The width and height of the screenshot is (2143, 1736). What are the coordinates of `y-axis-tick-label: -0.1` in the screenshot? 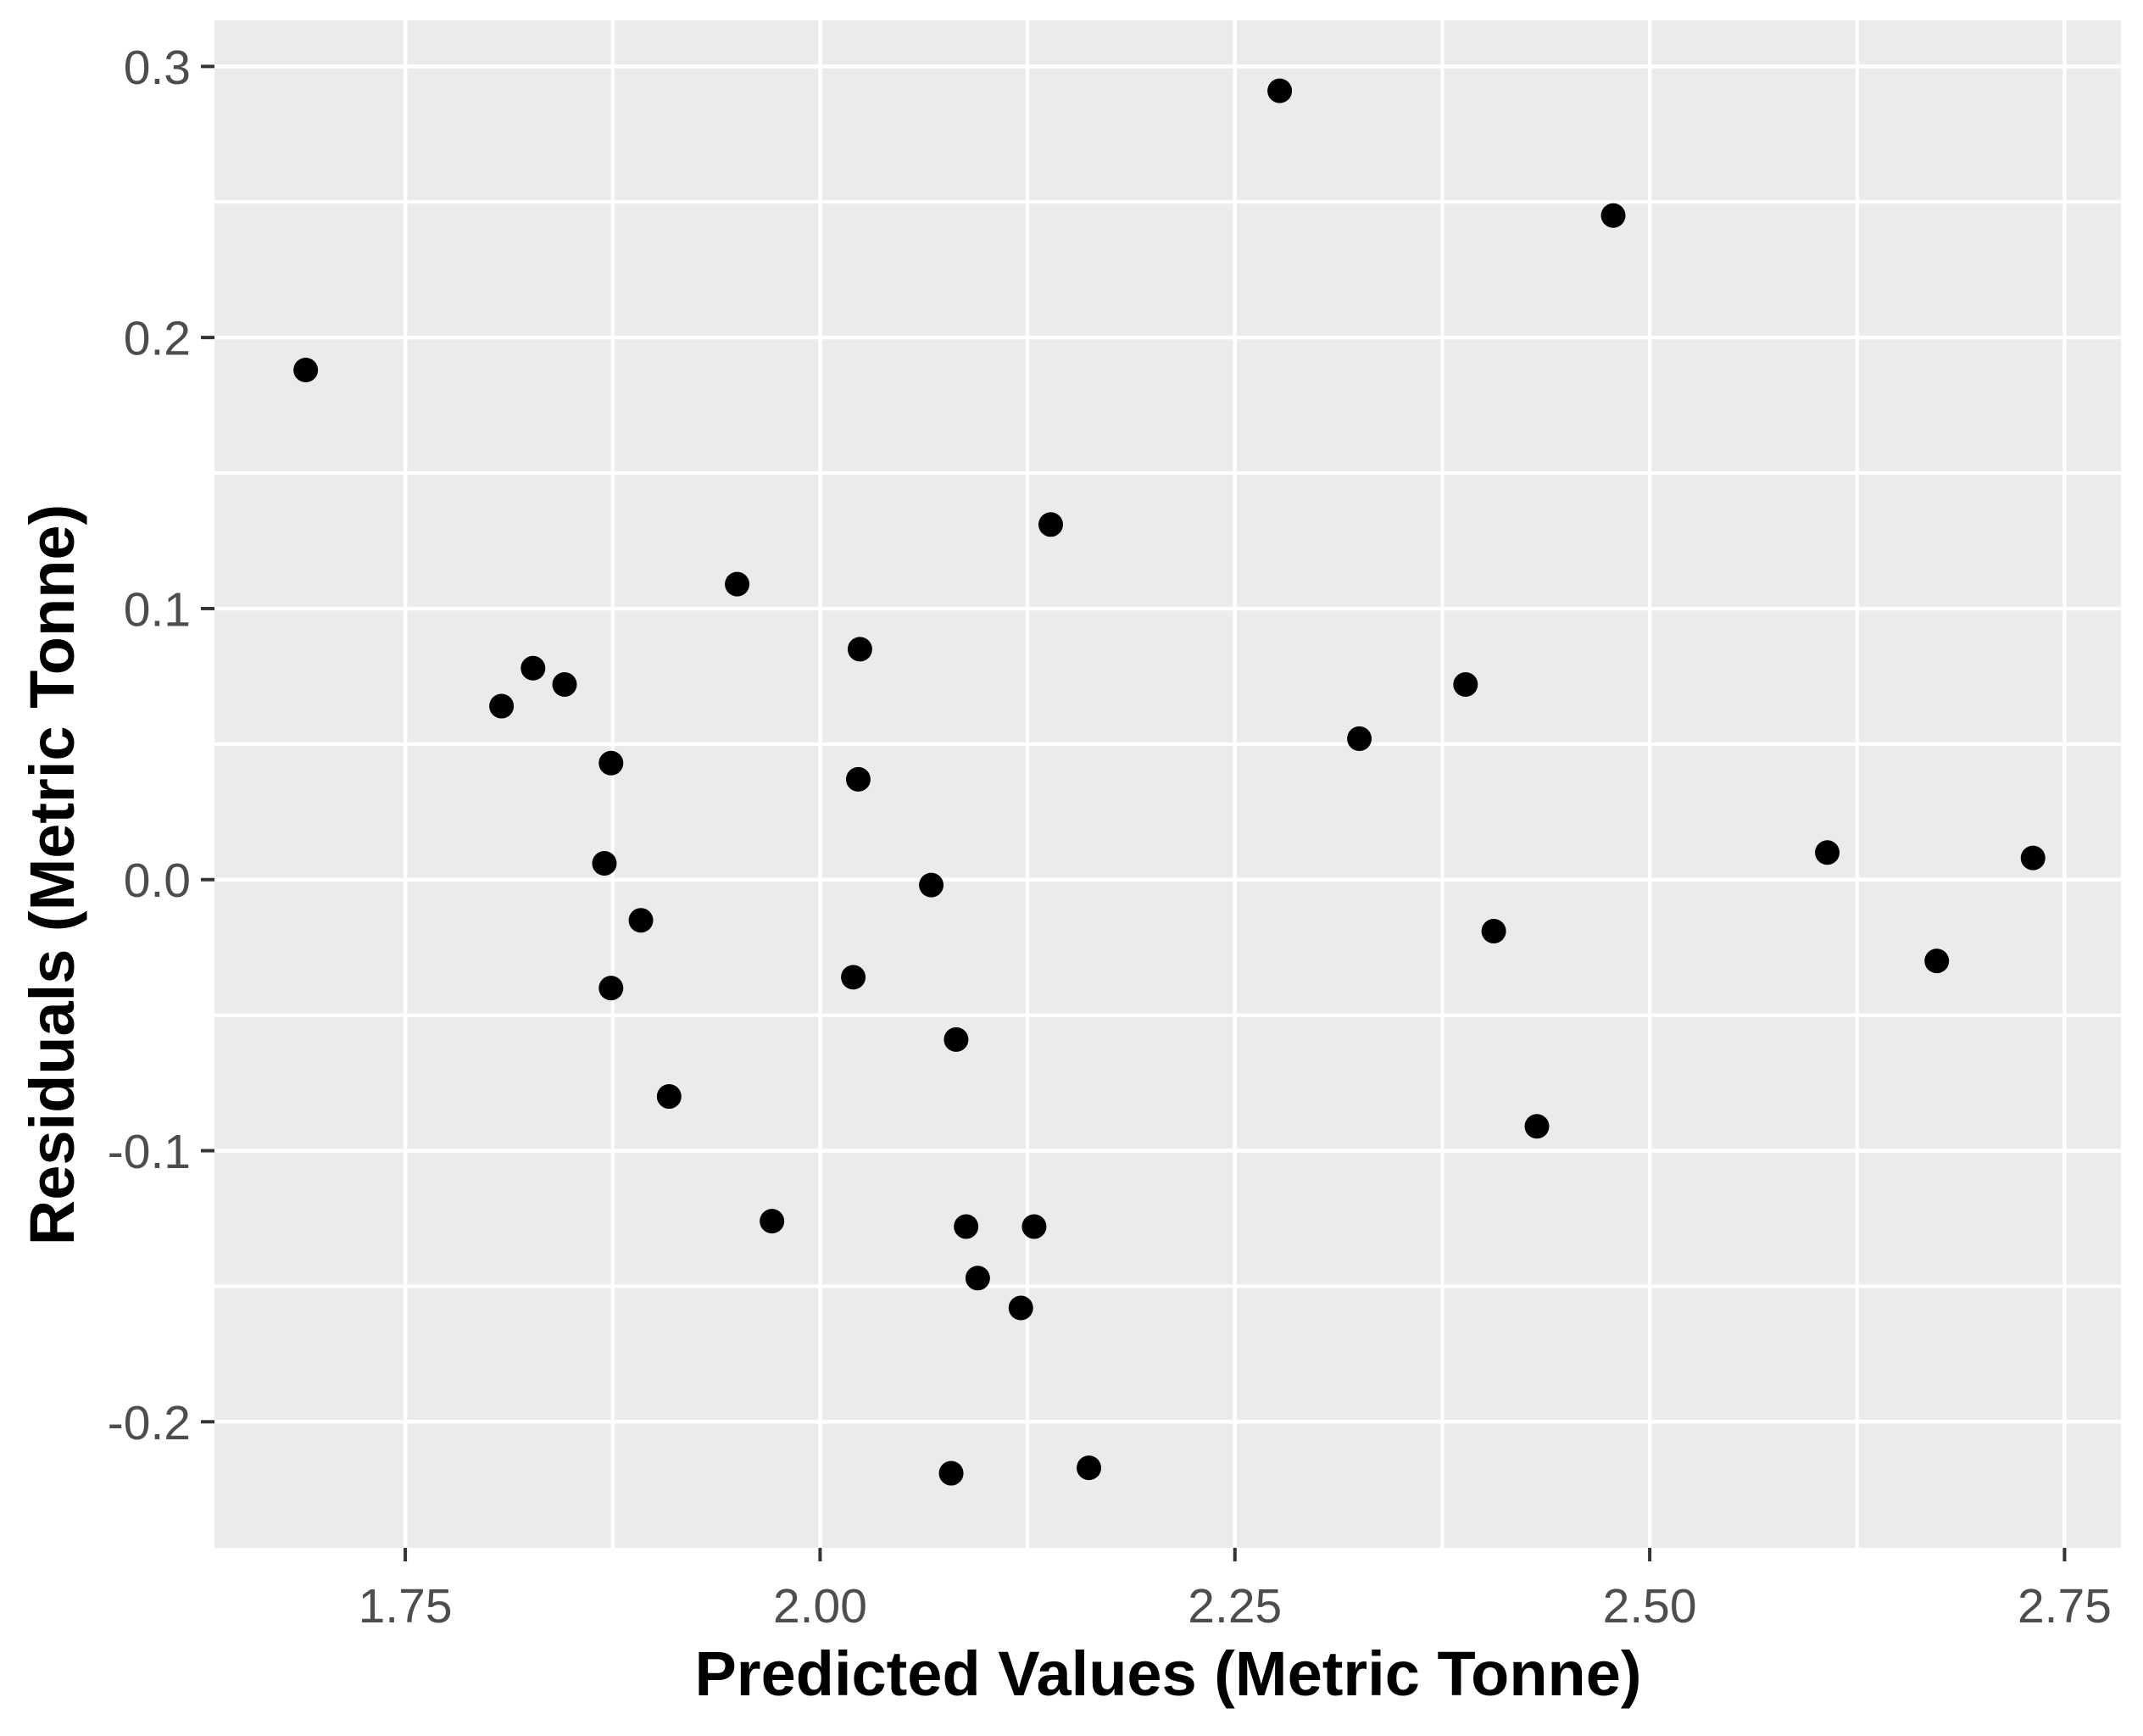 It's located at (149, 1152).